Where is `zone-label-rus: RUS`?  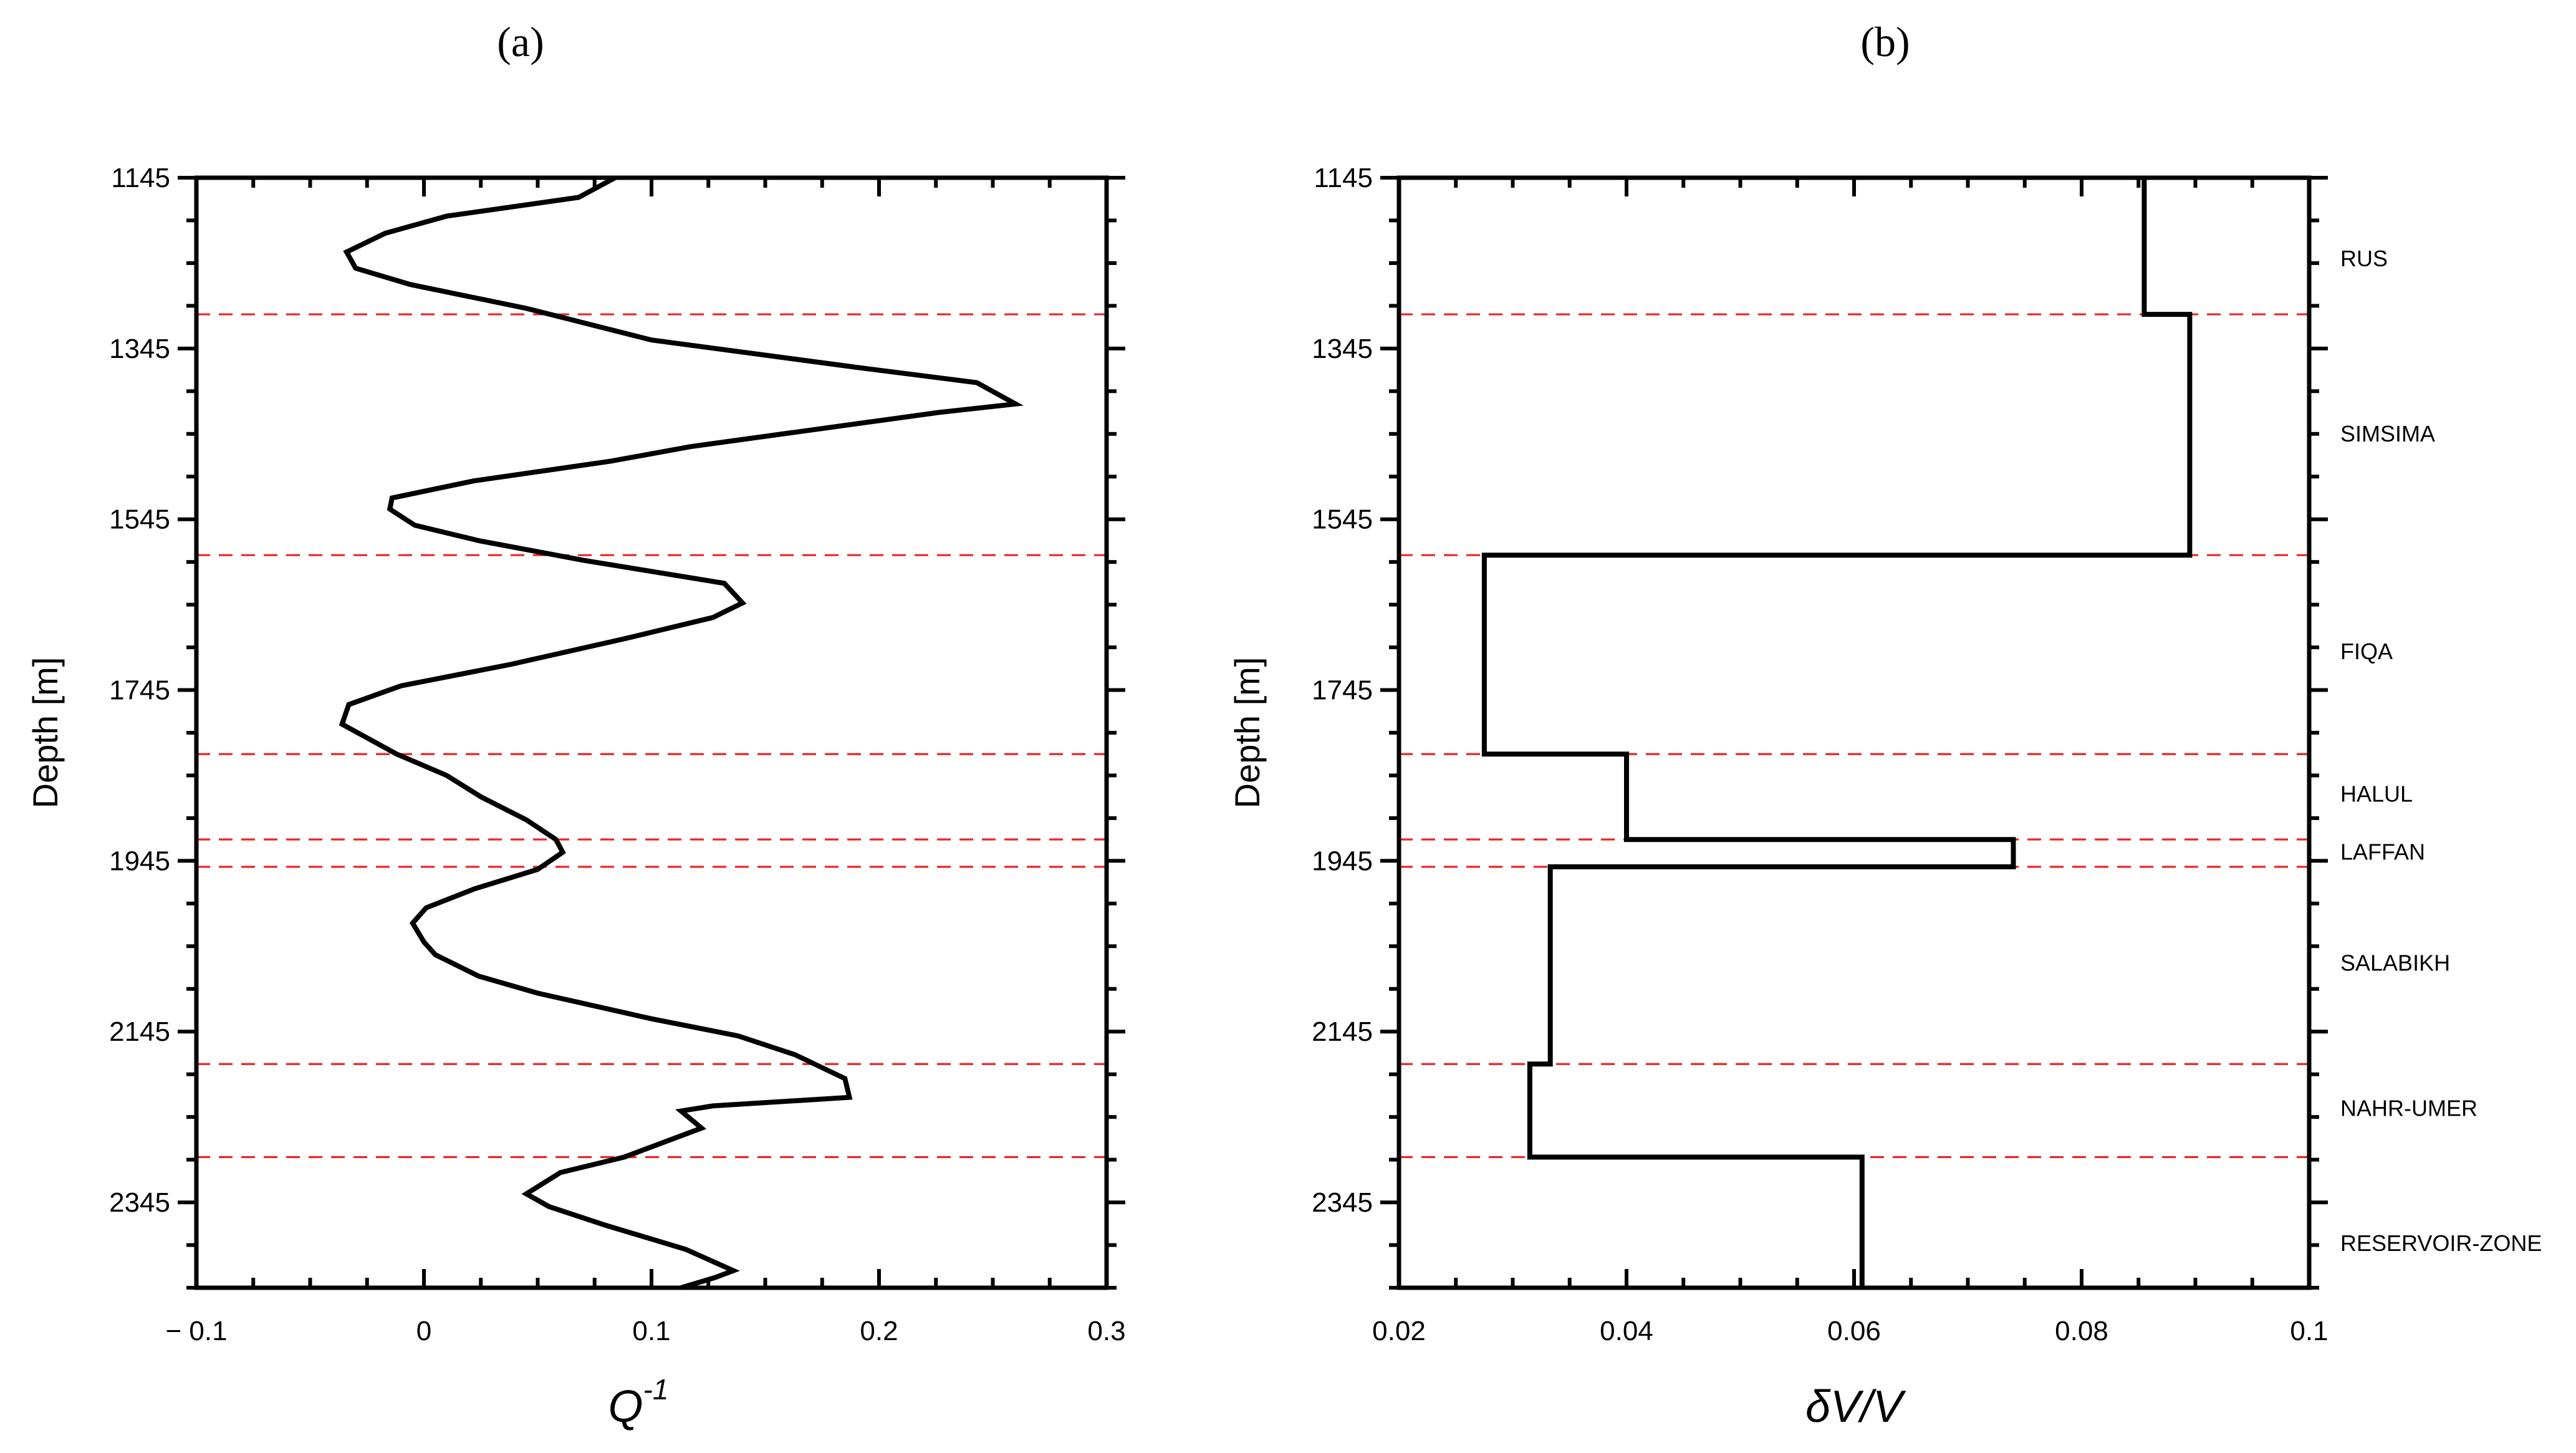 zone-label-rus: RUS is located at coordinates (2364, 258).